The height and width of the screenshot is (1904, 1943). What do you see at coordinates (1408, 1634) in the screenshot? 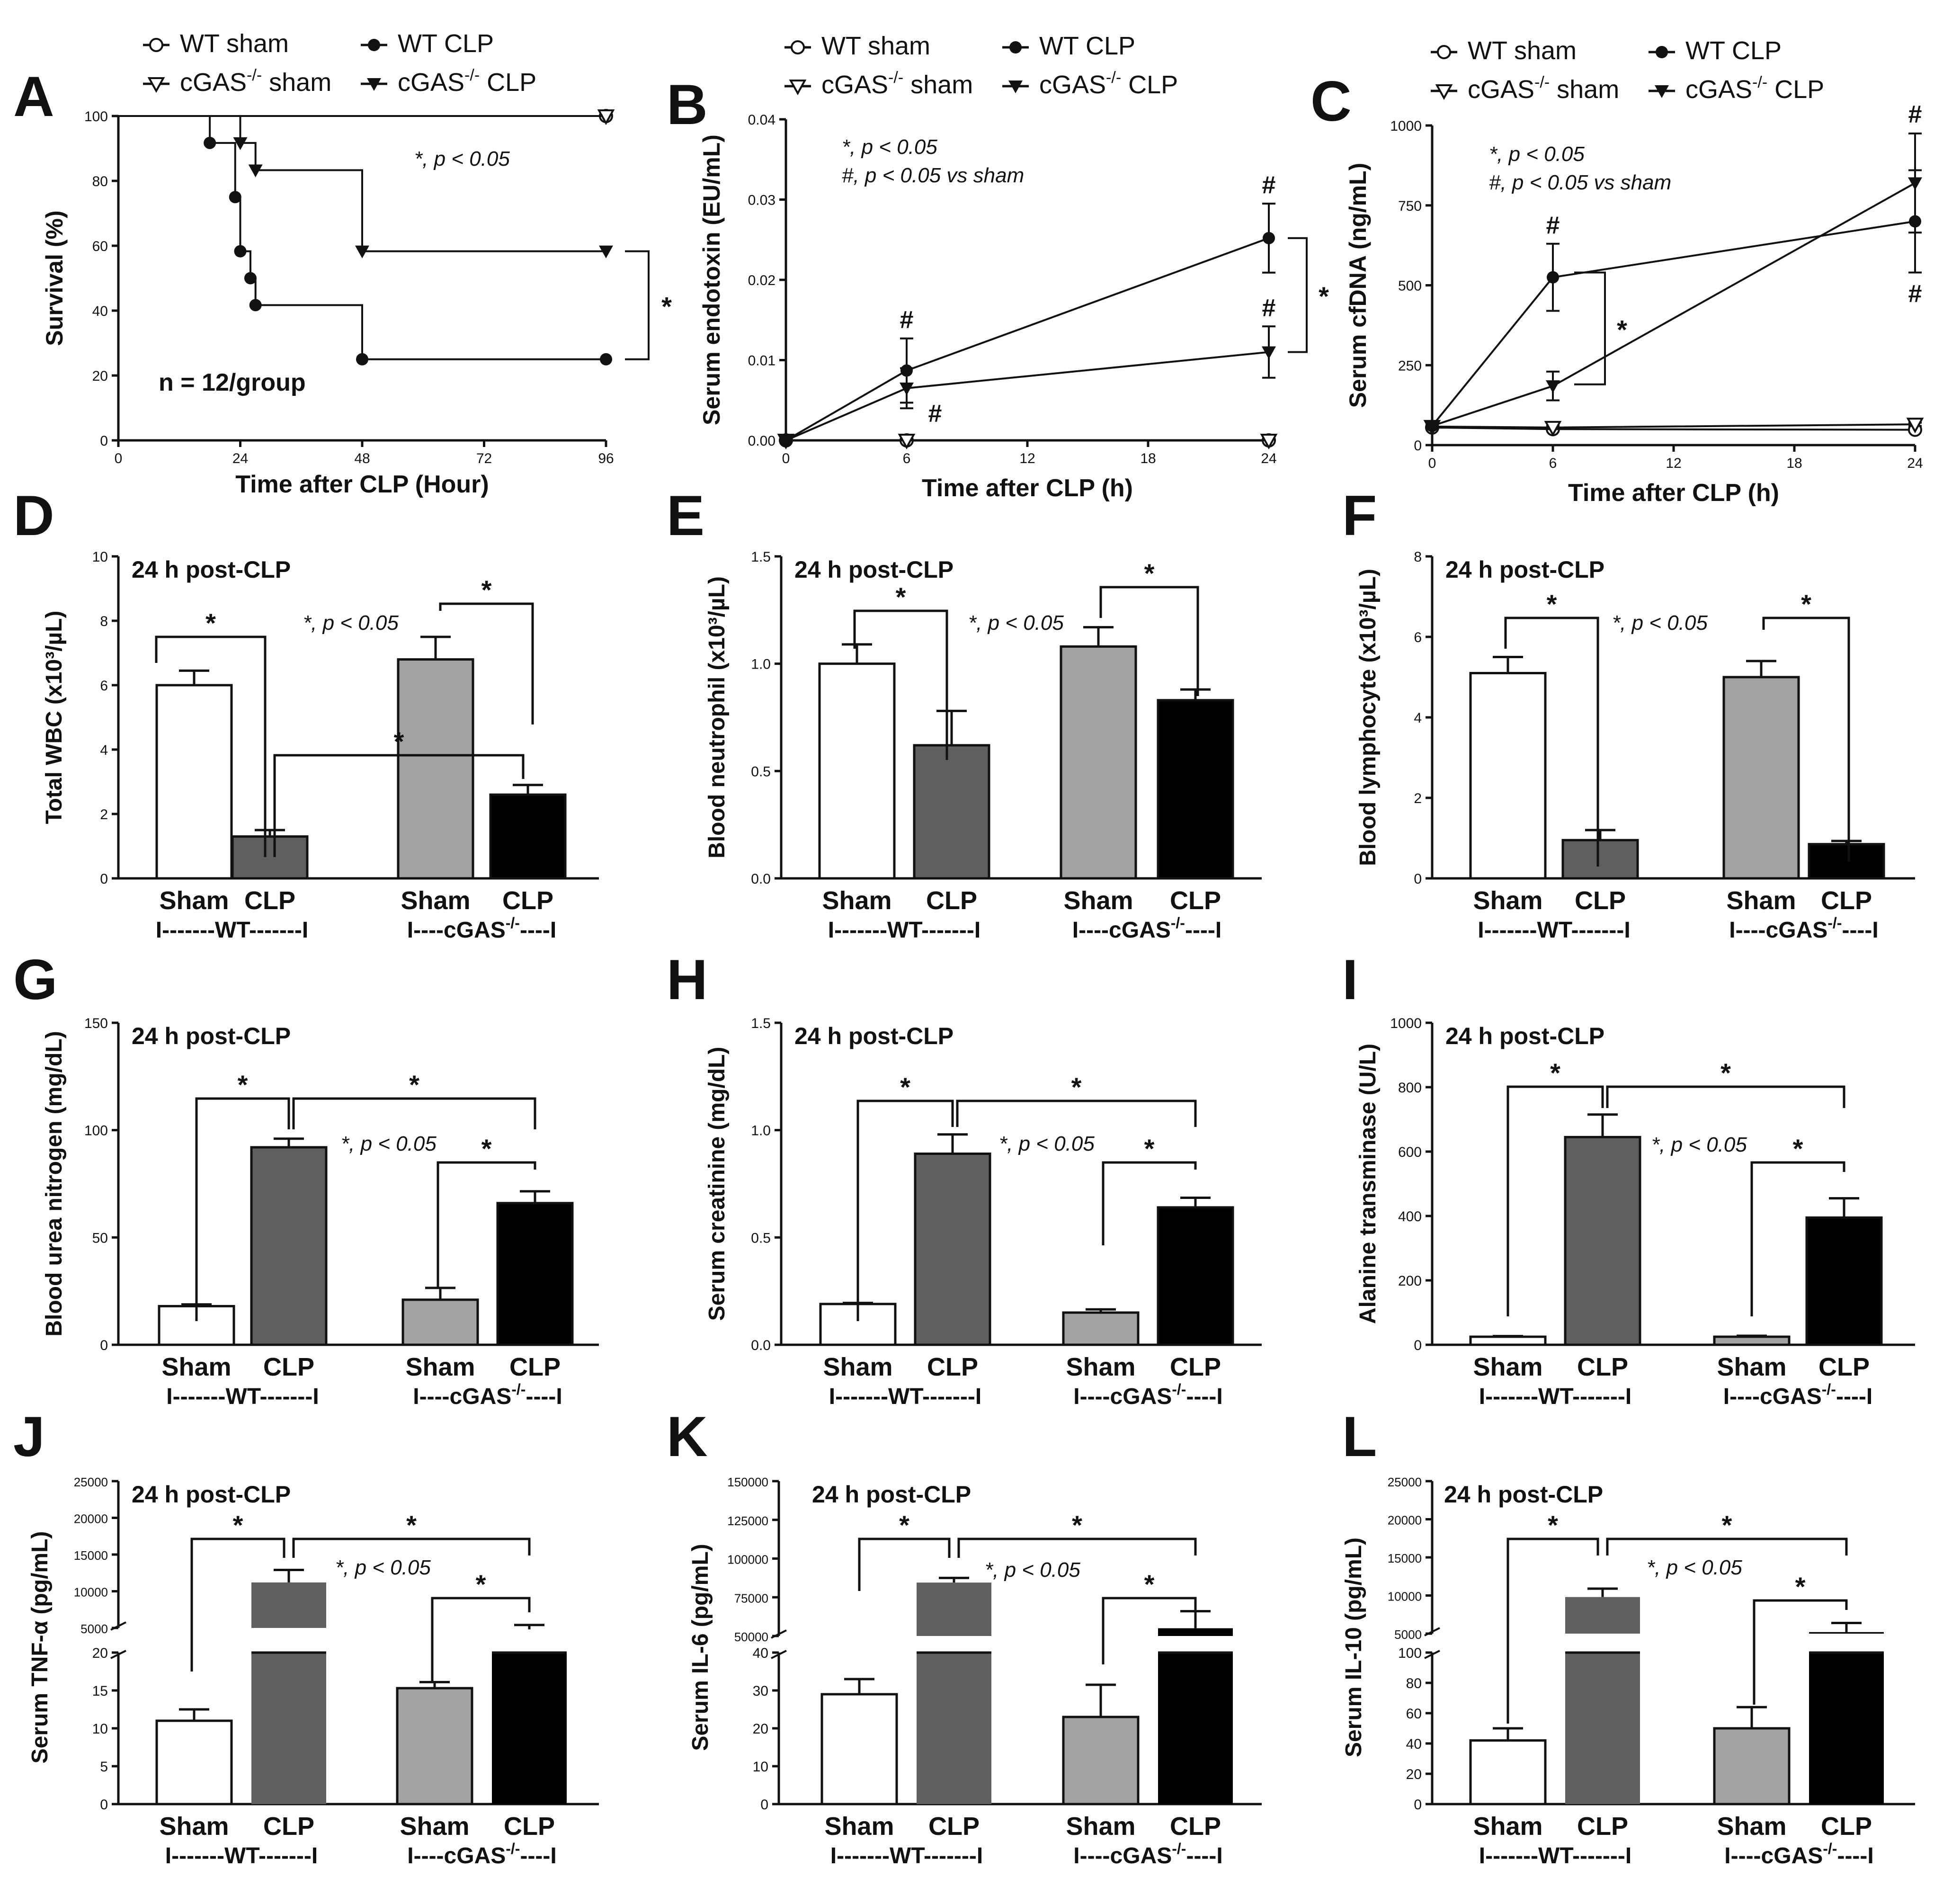
I see `y-tick-label: 5000` at bounding box center [1408, 1634].